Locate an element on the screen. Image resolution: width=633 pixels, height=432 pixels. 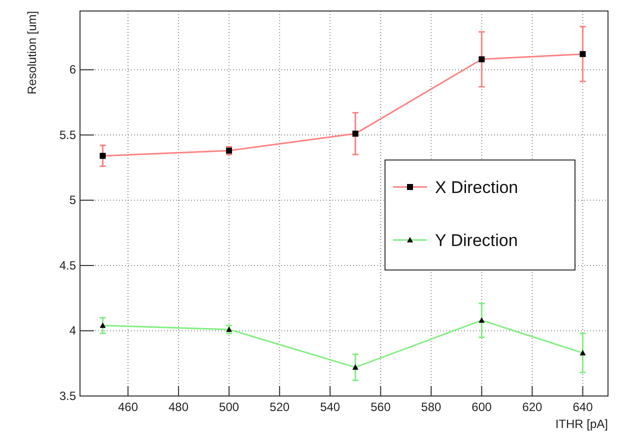
x-tick-label: 520 is located at coordinates (280, 407).